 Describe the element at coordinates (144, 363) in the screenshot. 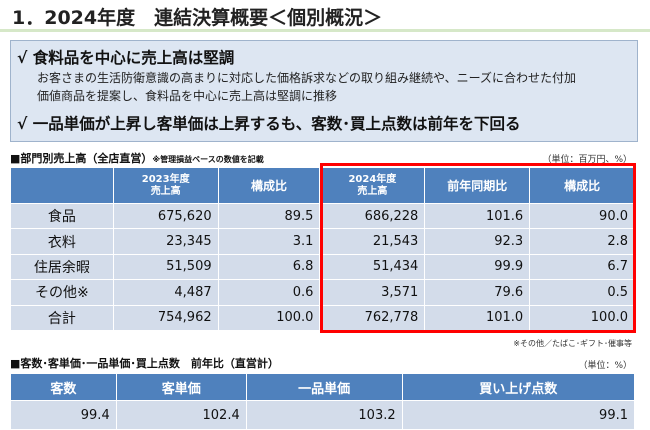

I see `kpi-heading: ■客数･客単価･一品単価･買上点数 前年比（直営計）` at that location.